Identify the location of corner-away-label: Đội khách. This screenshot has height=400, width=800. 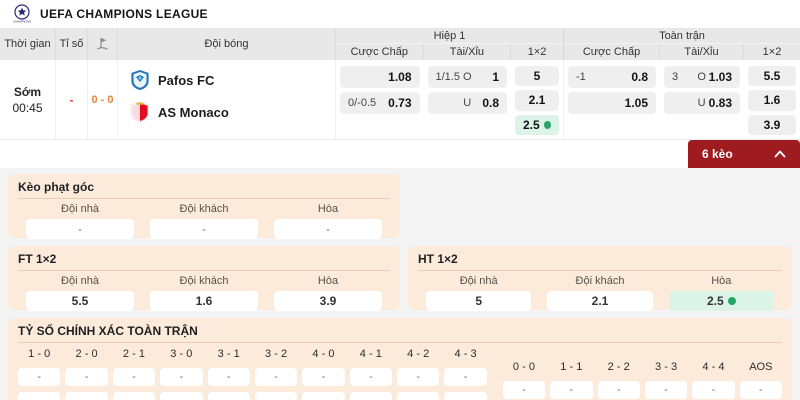
(204, 209).